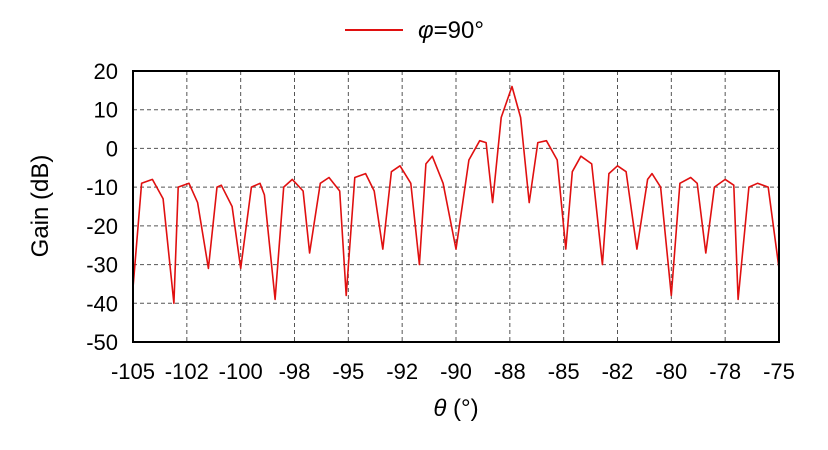 This screenshot has width=828, height=450. I want to click on x-tick-label: -92, so click(402, 371).